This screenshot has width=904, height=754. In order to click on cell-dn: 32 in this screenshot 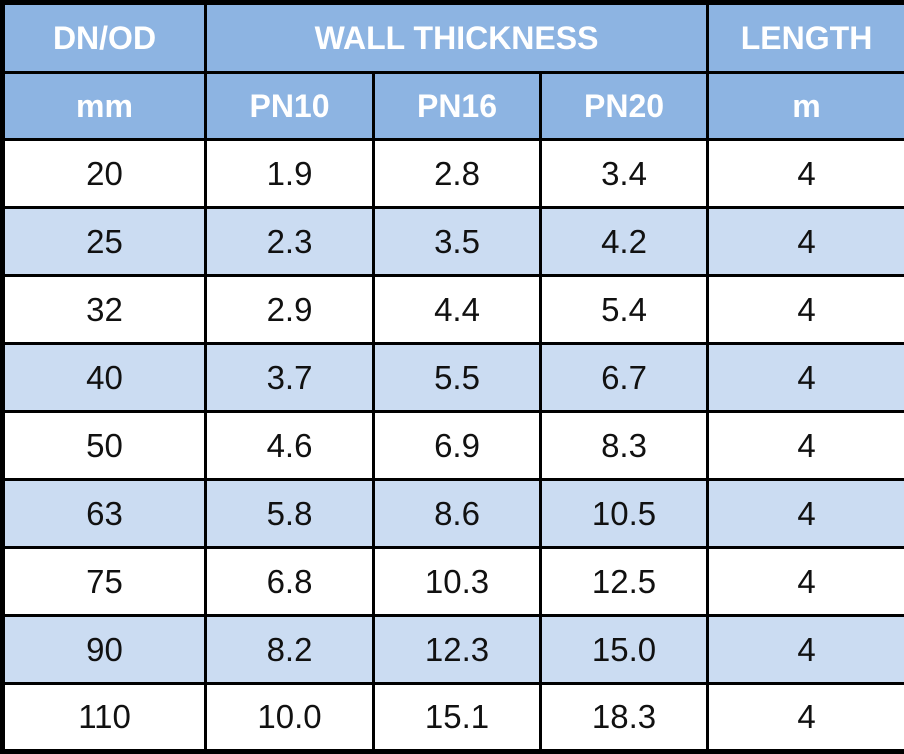, I will do `click(104, 309)`.